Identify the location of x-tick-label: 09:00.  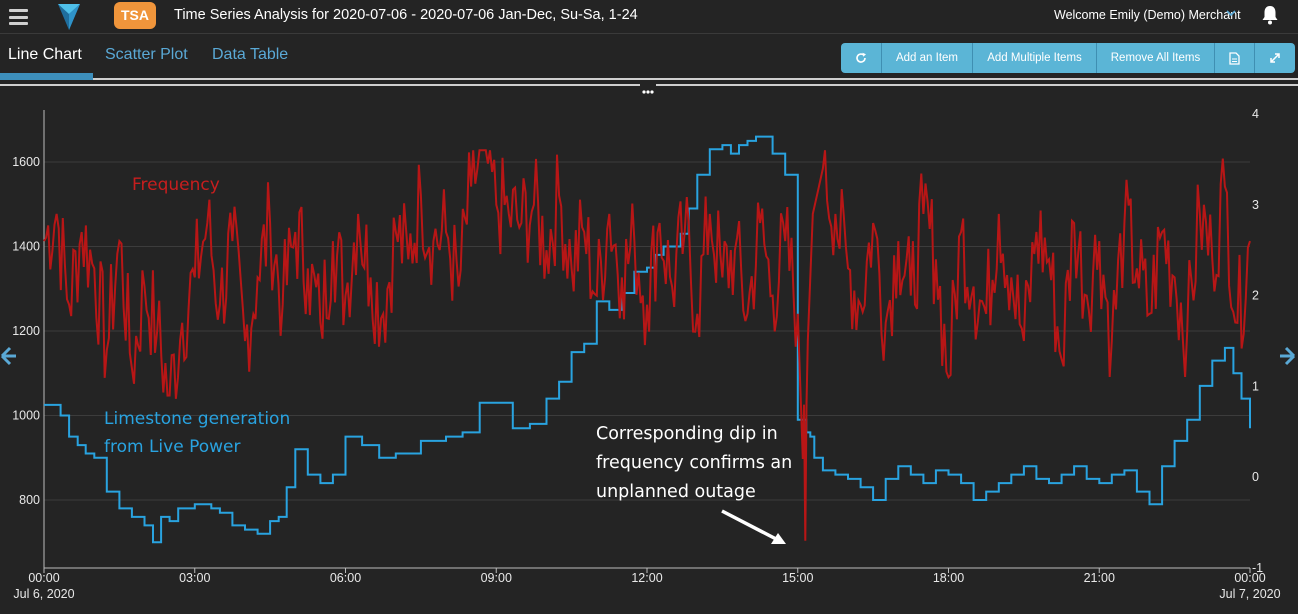
(496, 578).